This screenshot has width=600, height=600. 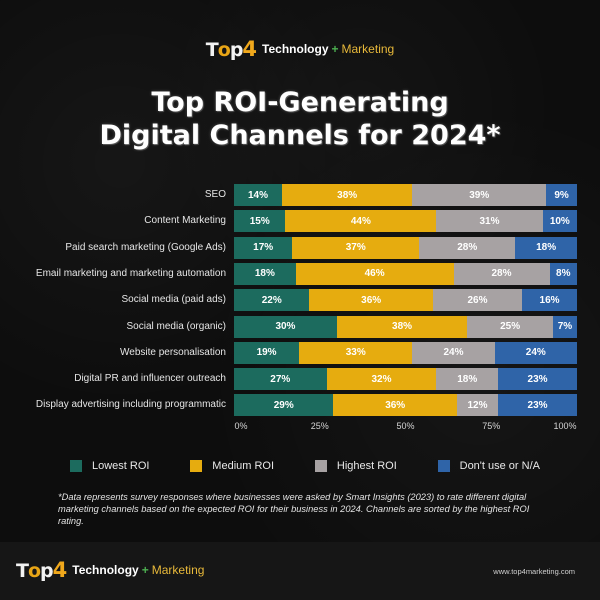 I want to click on bar-segment-highest: 12%, so click(x=477, y=405).